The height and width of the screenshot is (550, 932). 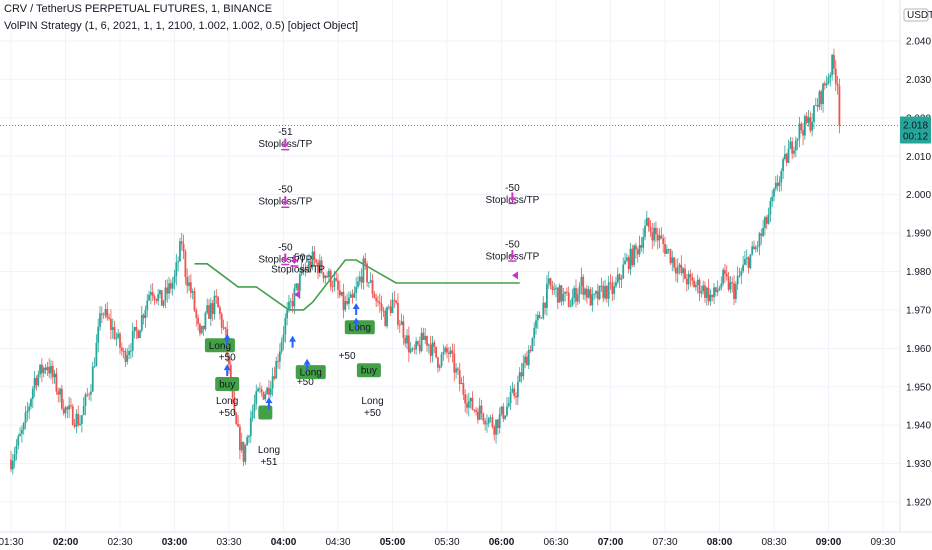 I want to click on time-tick-label: 09:00, so click(x=829, y=542).